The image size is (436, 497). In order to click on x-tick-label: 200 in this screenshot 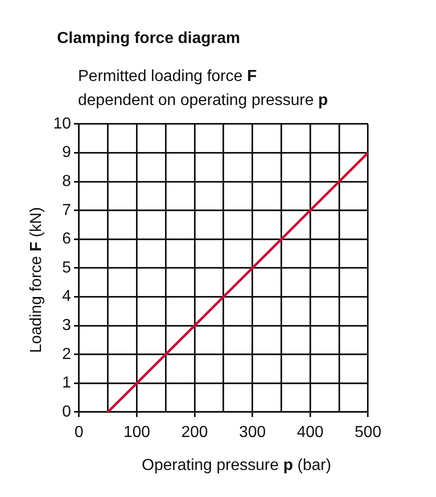, I will do `click(194, 433)`.